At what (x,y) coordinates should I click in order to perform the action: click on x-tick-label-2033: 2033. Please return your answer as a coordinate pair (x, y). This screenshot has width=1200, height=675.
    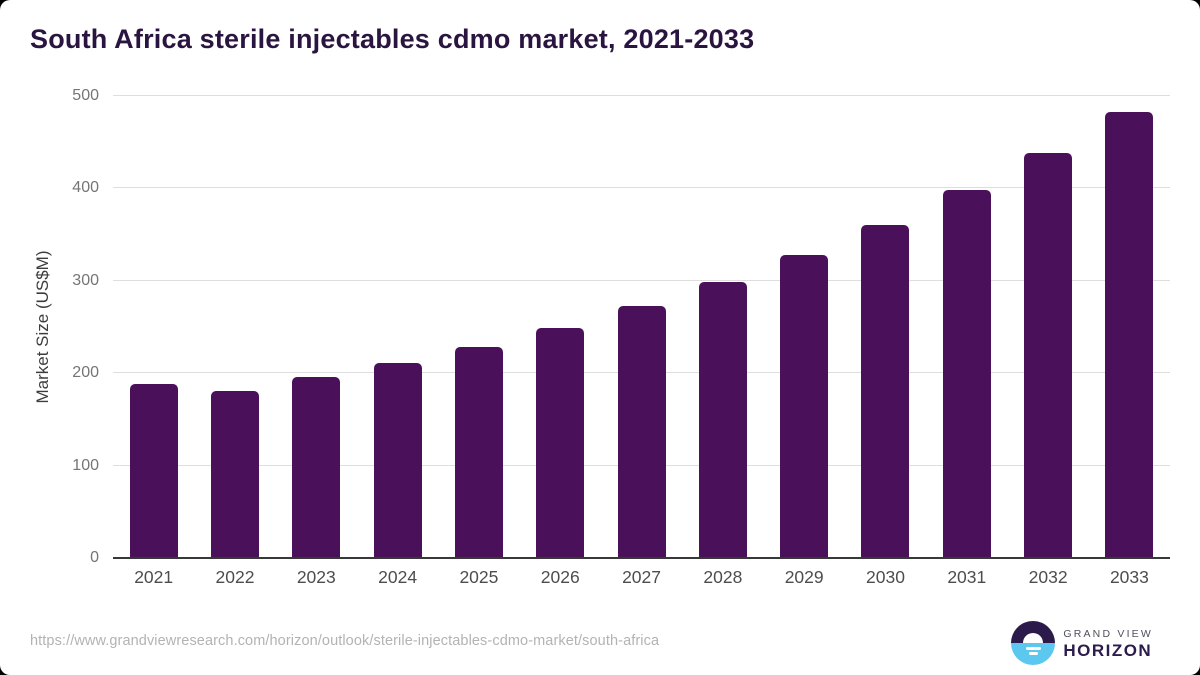
    Looking at the image, I should click on (1129, 577).